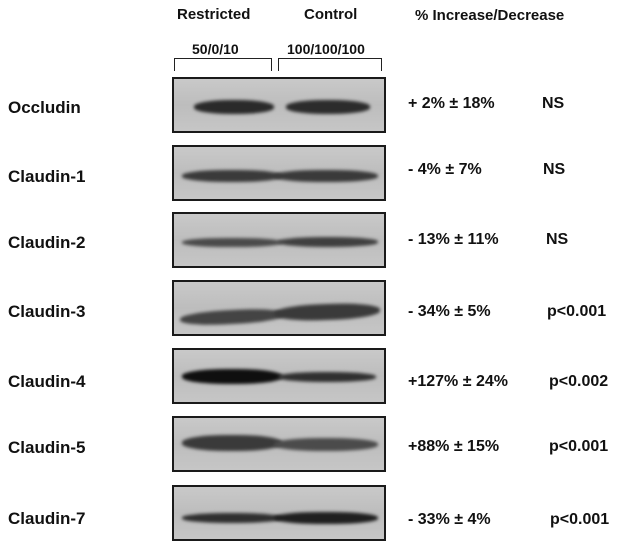 The width and height of the screenshot is (632, 550). I want to click on change-value: - 33% ± 4%, so click(449, 519).